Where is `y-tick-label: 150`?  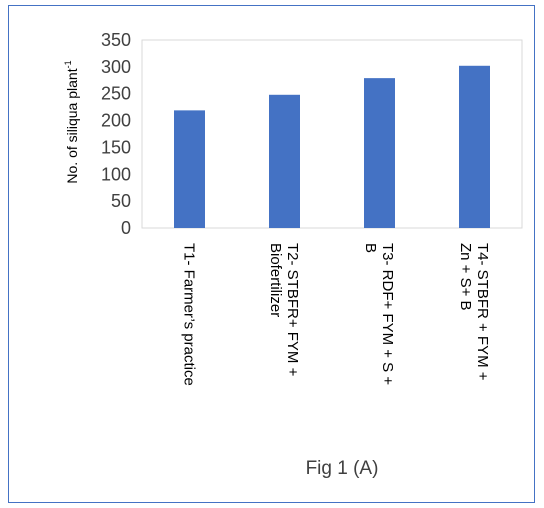 y-tick-label: 150 is located at coordinates (116, 147).